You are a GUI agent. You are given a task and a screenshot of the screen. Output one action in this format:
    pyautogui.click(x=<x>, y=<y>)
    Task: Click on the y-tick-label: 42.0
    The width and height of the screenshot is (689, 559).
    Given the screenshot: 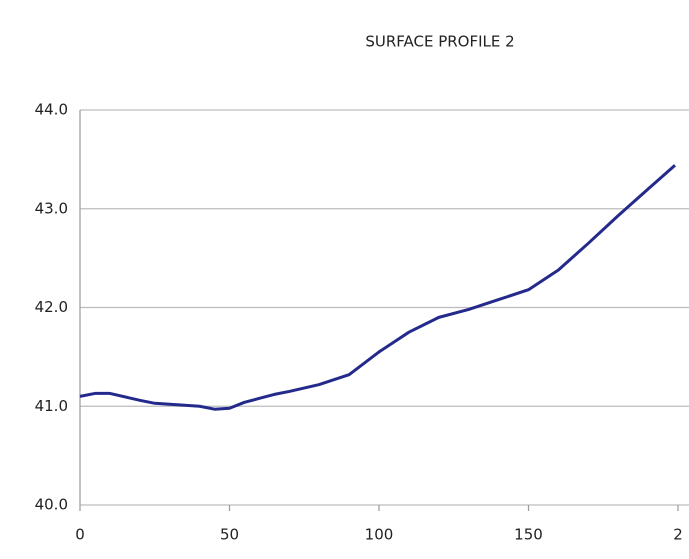 What is the action you would take?
    pyautogui.click(x=51, y=307)
    